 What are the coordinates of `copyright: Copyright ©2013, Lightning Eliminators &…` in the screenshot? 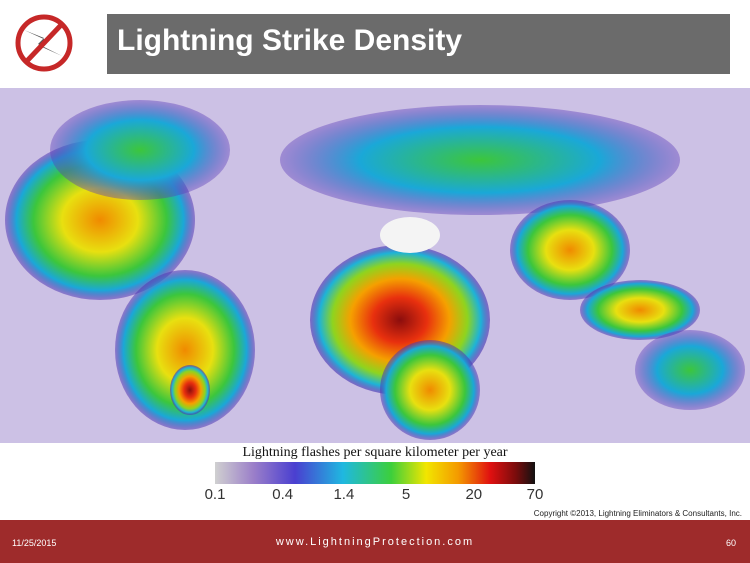 It's located at (637, 513).